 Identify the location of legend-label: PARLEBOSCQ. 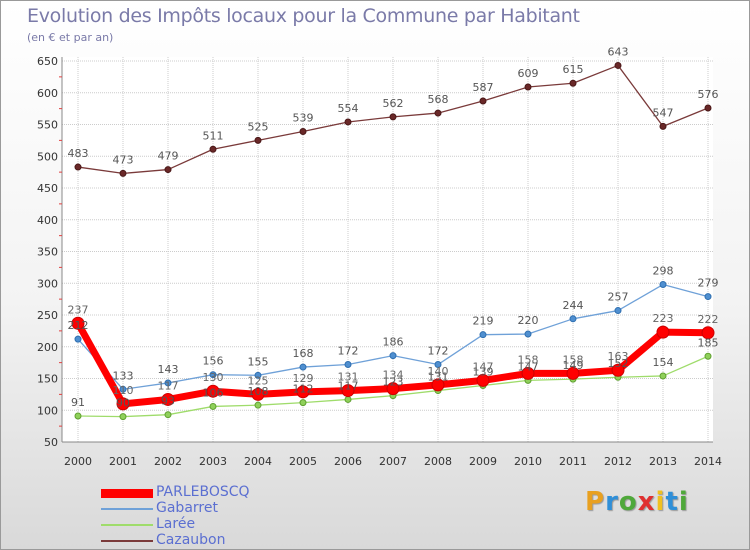
(203, 492).